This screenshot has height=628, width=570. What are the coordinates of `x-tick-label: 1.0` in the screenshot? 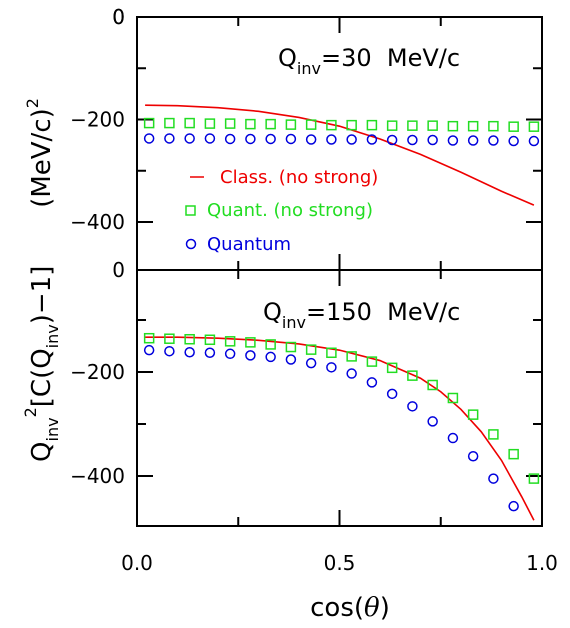 It's located at (542, 563).